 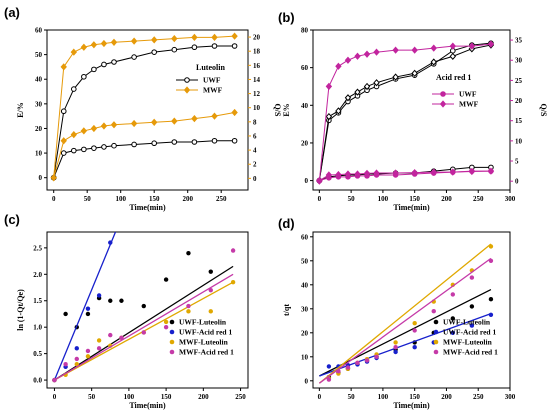 What do you see at coordinates (468, 342) in the screenshot?
I see `legend-label: MWF-Luteolin` at bounding box center [468, 342].